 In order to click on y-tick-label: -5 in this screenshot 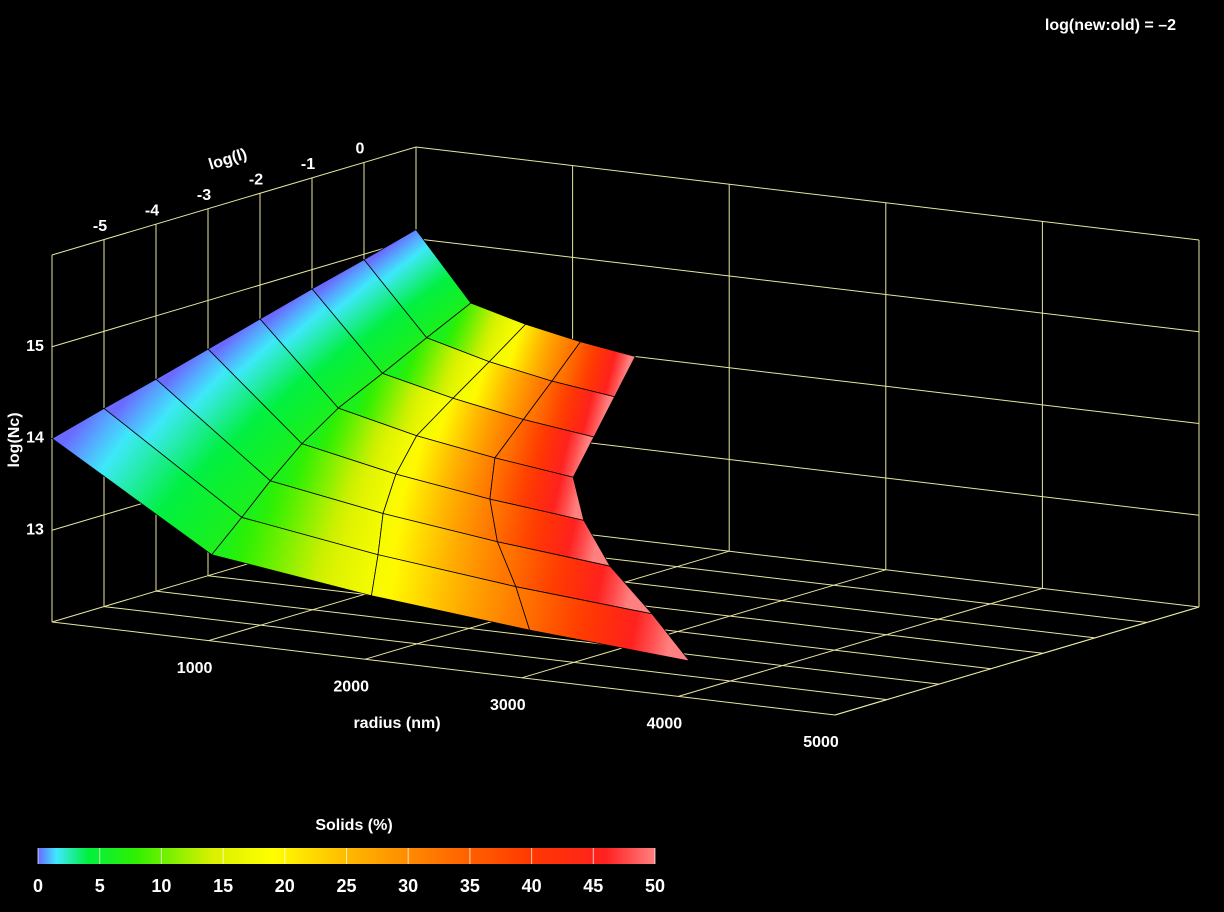, I will do `click(100, 226)`.